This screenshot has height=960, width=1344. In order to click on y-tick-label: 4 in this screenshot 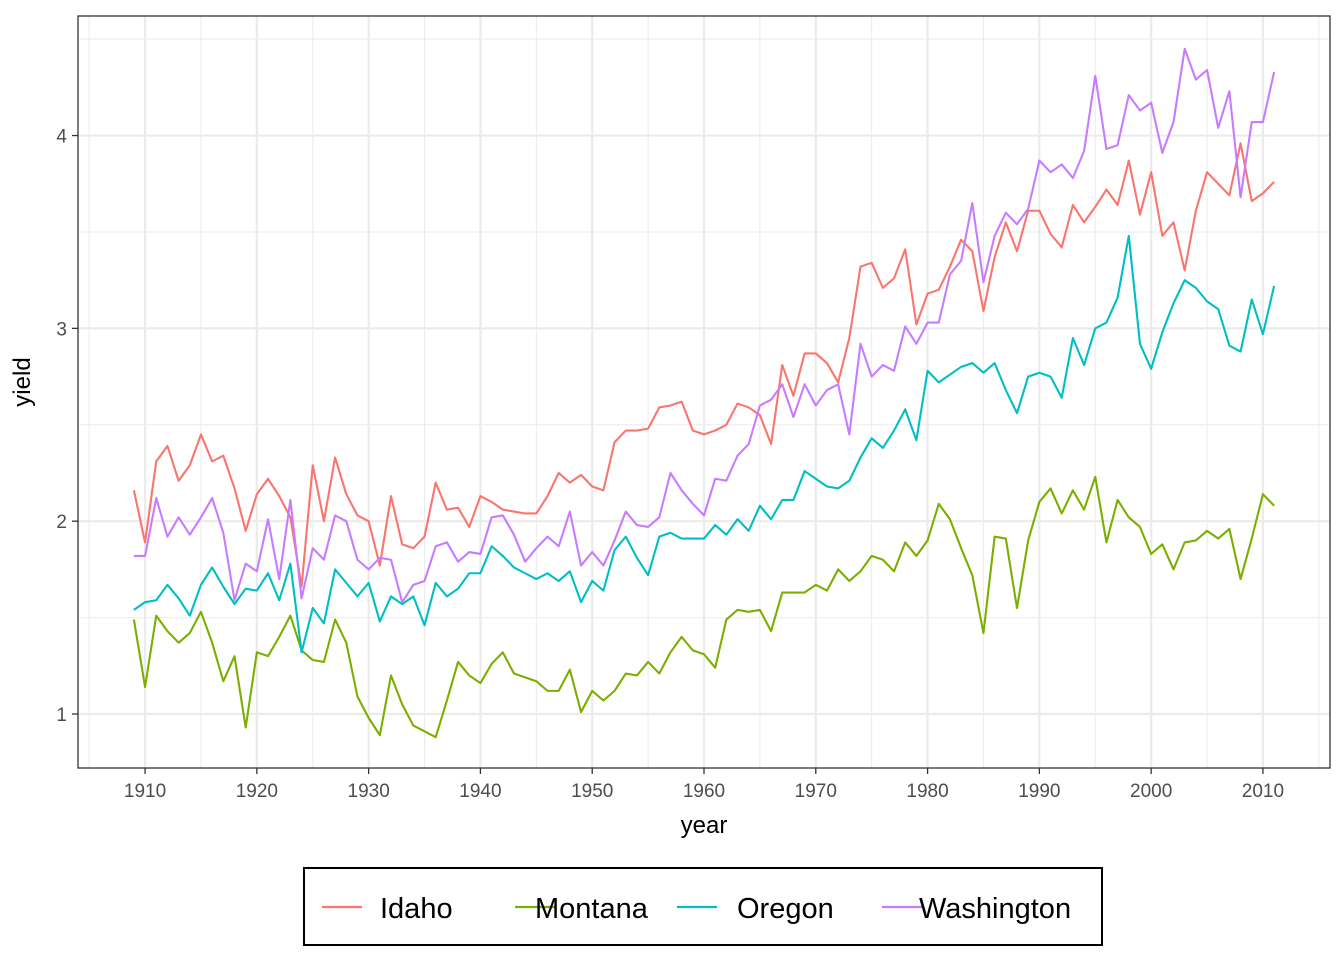, I will do `click(61, 137)`.